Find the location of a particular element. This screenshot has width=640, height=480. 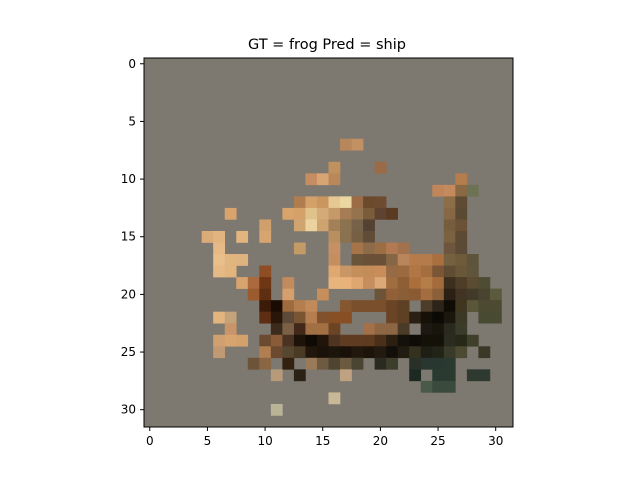

y-tick-label: 30 is located at coordinates (128, 410).